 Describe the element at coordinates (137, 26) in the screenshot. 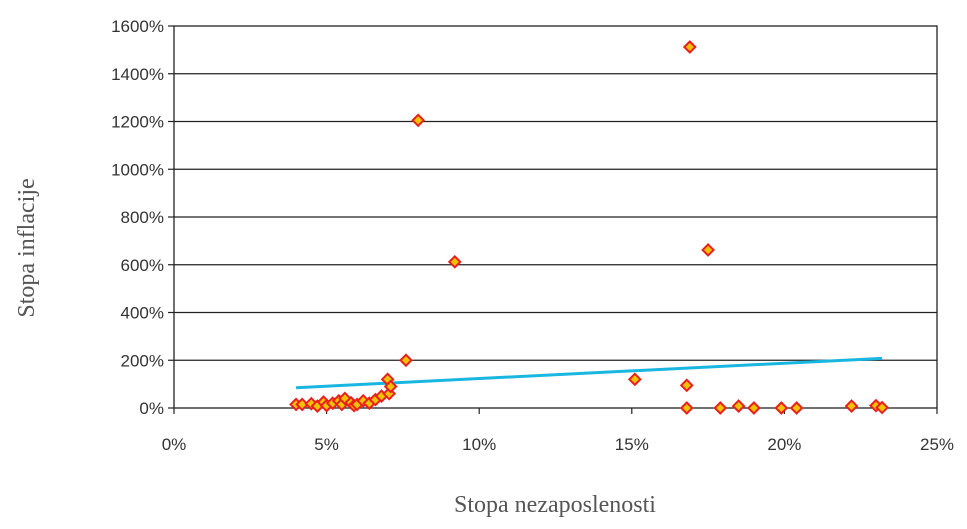

I see `y-tick-label: 1600%` at that location.